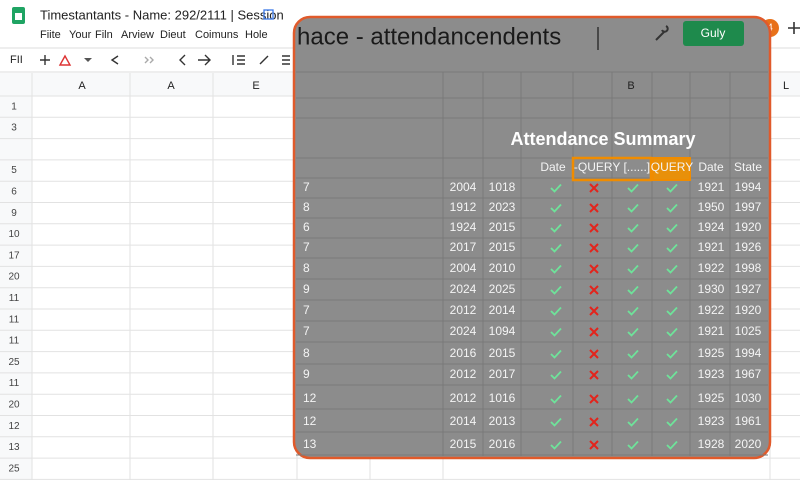 This screenshot has width=800, height=480. I want to click on dropdown-icon, so click(88, 60).